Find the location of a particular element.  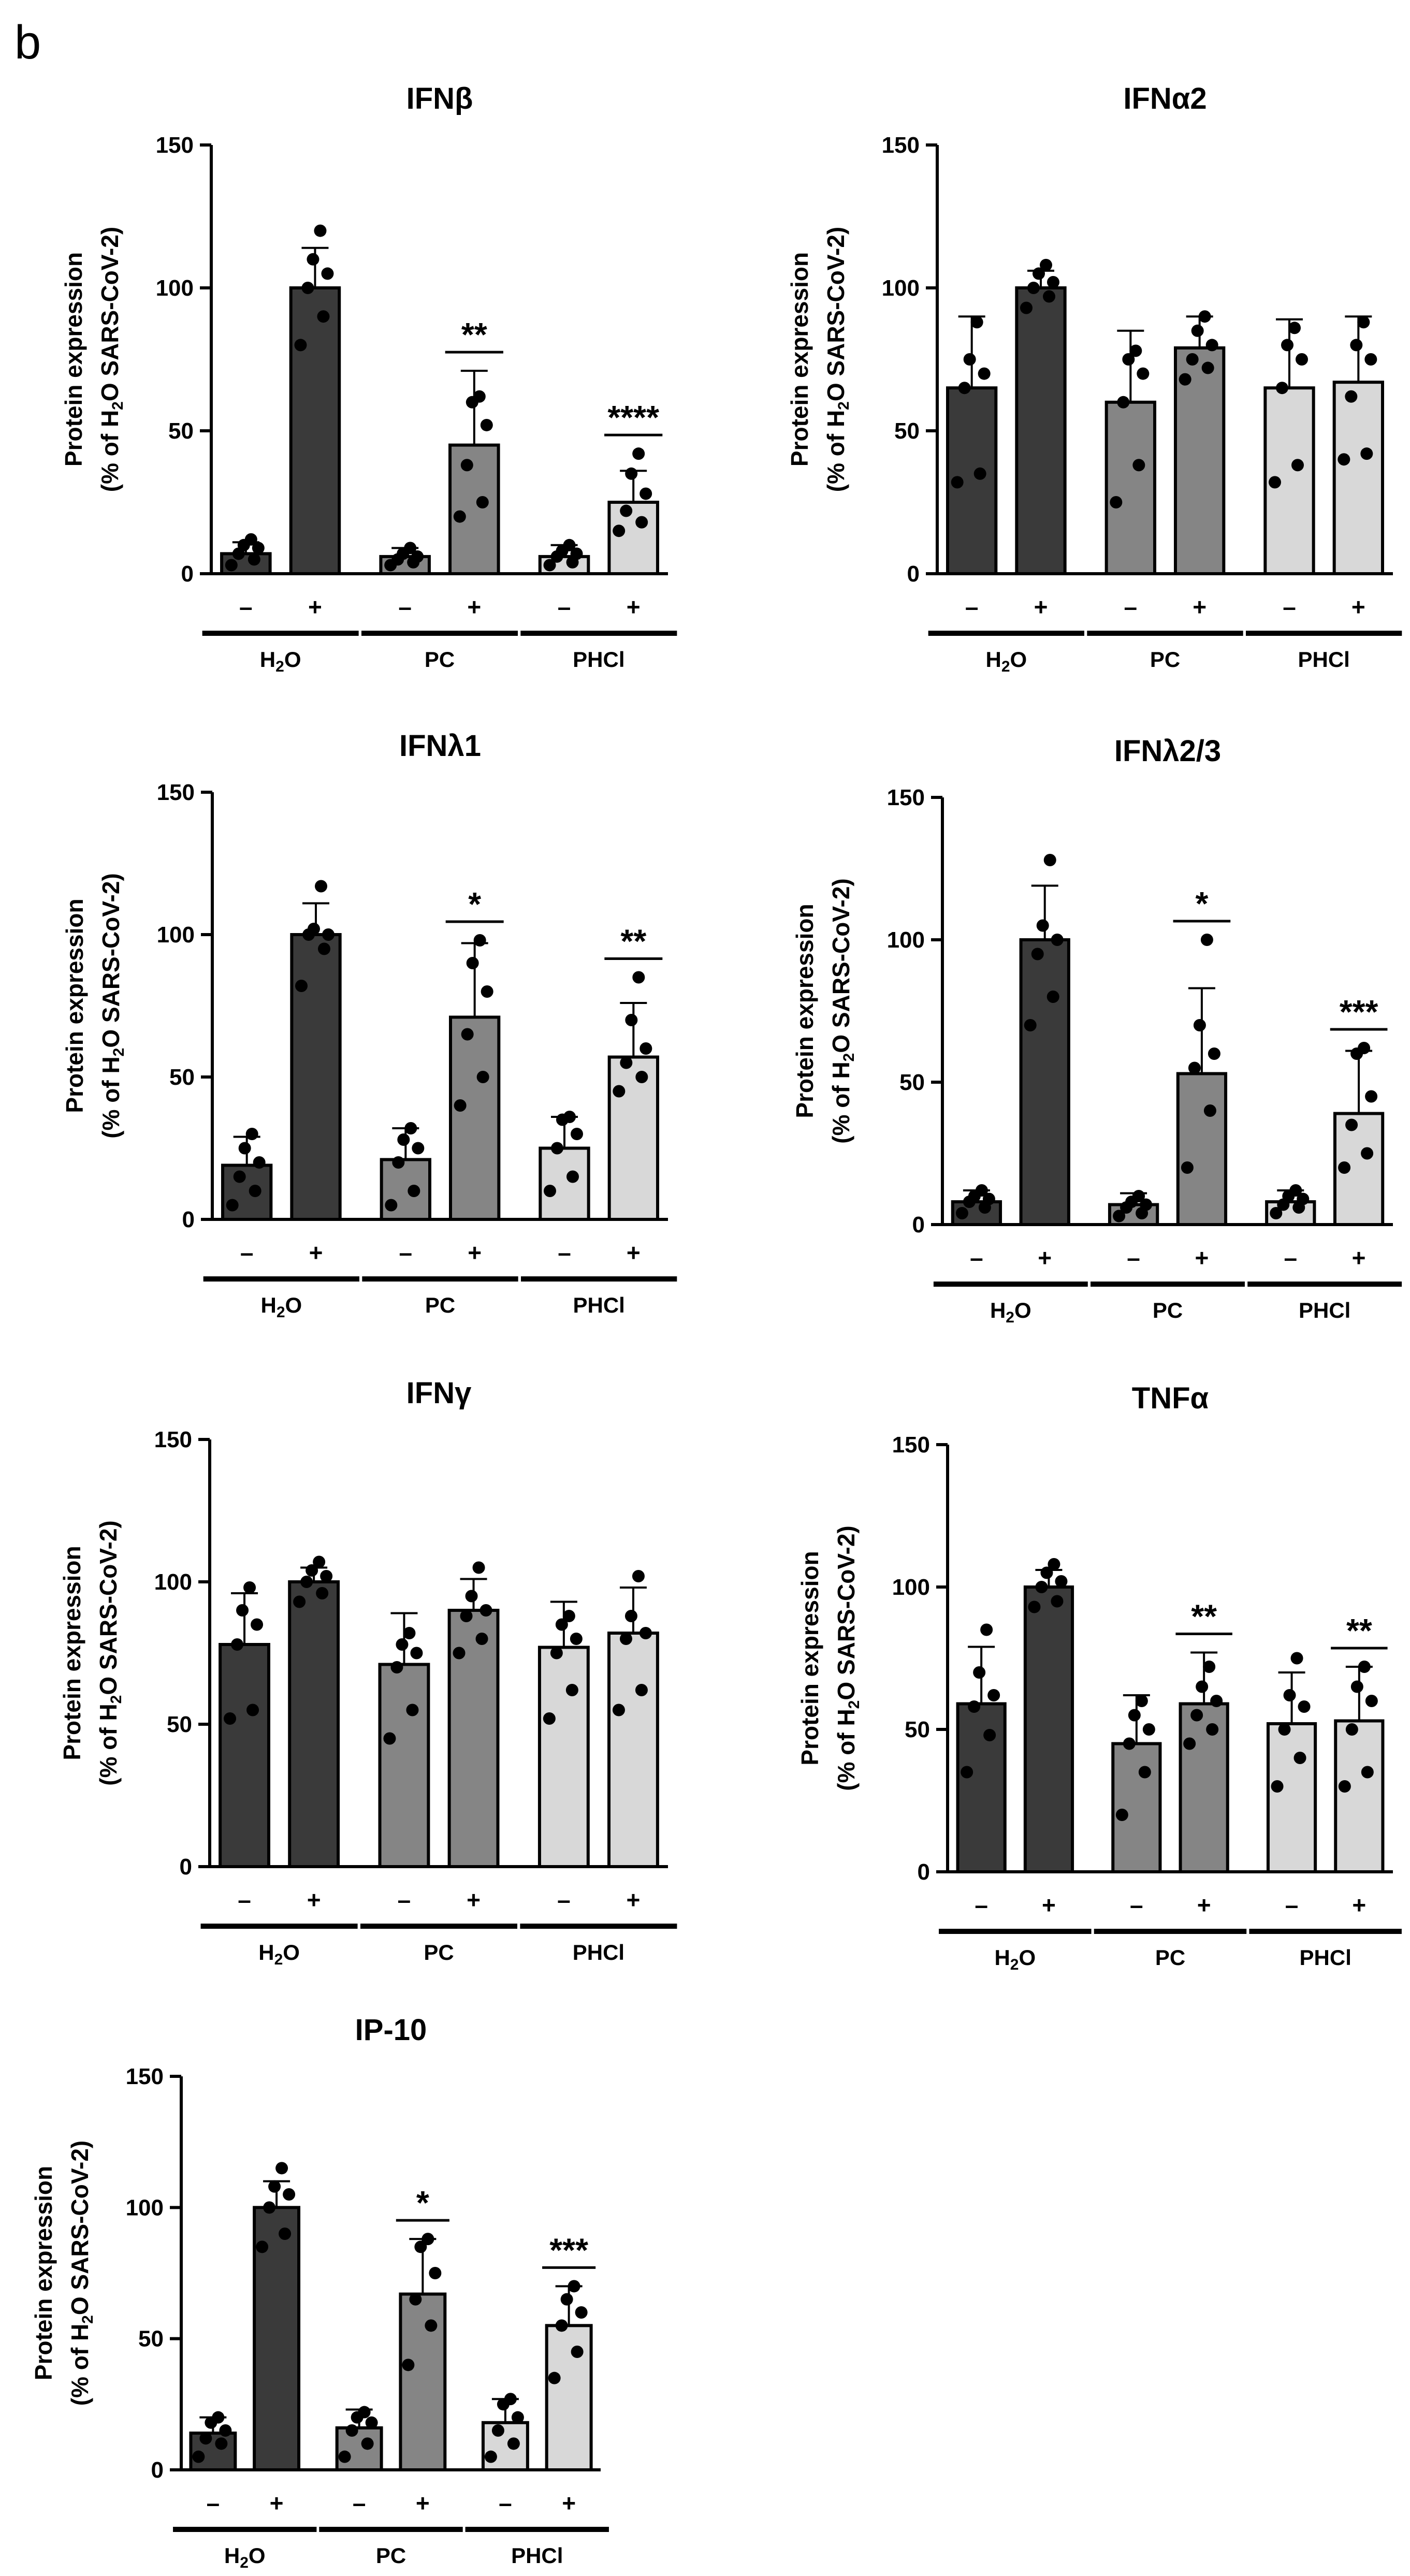

y-tick-label: 150 is located at coordinates (145, 2077).